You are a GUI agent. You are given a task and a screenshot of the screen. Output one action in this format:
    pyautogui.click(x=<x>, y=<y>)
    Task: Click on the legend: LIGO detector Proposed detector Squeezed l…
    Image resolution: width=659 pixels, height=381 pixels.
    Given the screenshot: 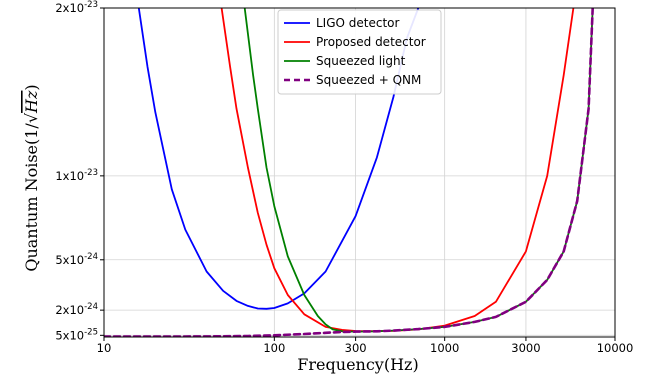 What is the action you would take?
    pyautogui.click(x=359, y=52)
    